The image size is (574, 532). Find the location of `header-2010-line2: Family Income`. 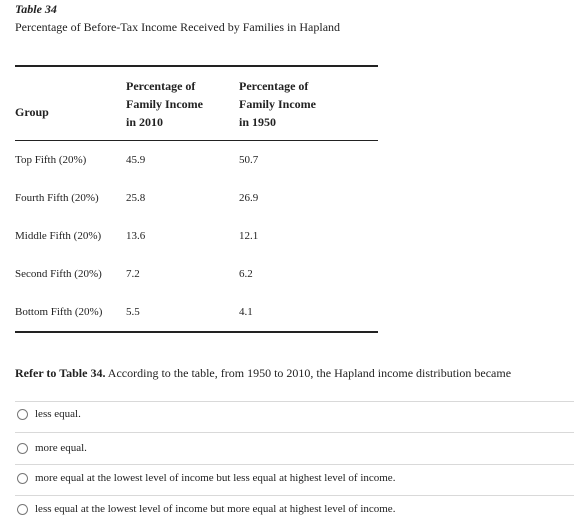

header-2010-line2: Family Income is located at coordinates (164, 104).